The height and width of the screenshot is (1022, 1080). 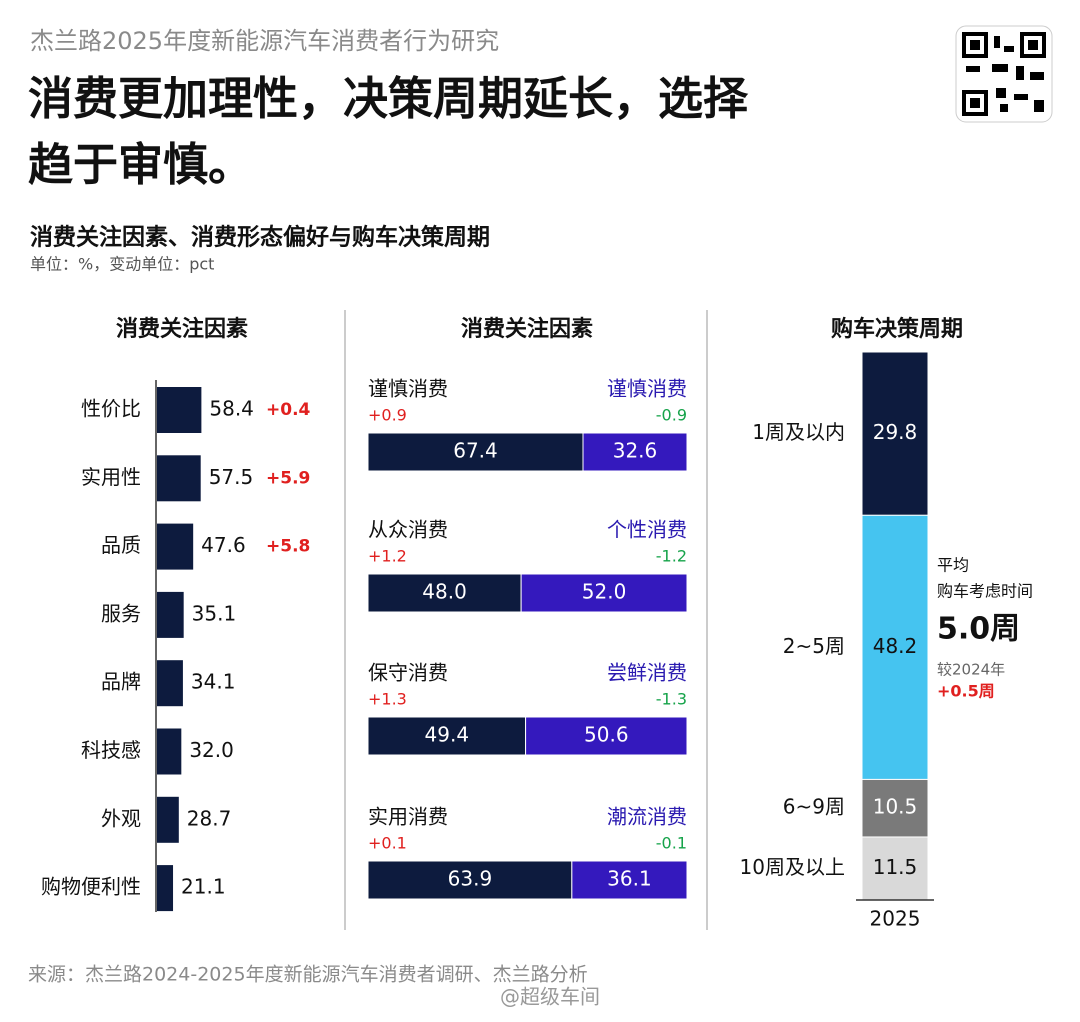 I want to click on annotation-compare: 较2024年, so click(x=971, y=670).